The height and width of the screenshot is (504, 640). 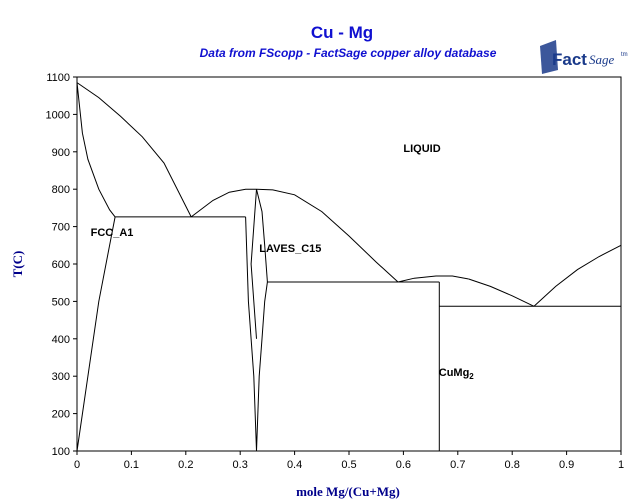 I want to click on y-tick-label: 1000, so click(x=58, y=115).